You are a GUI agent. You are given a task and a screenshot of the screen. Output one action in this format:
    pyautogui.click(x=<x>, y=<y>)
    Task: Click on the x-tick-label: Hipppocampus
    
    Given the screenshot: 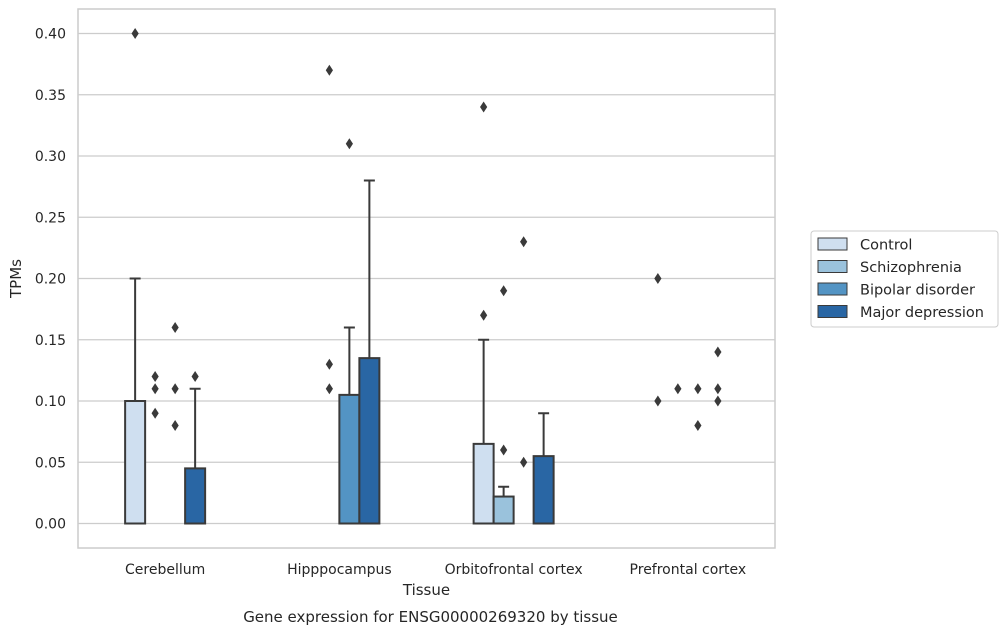 What is the action you would take?
    pyautogui.click(x=339, y=570)
    